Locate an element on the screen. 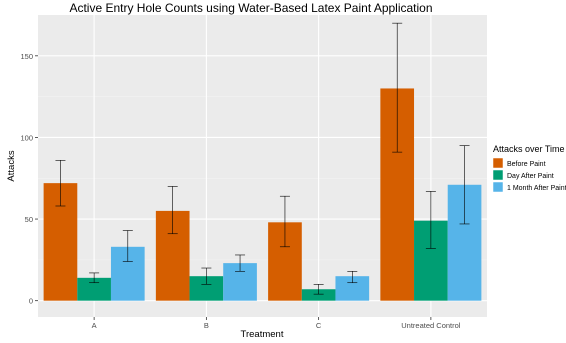  y-tick-label: 0 is located at coordinates (31, 301).